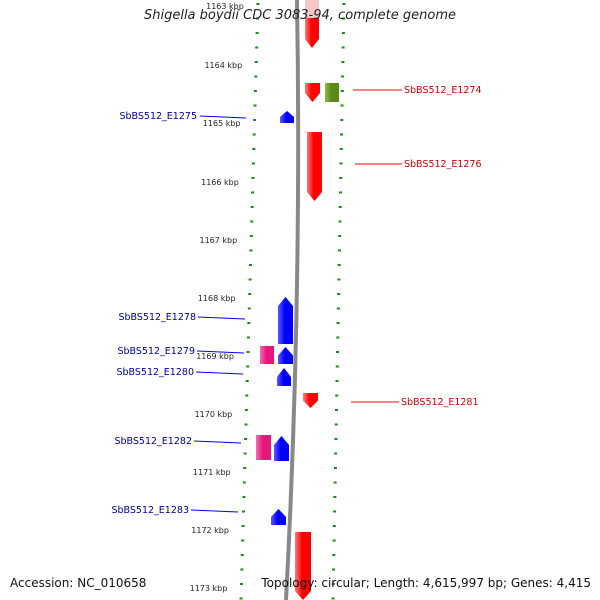 This screenshot has width=600, height=600. I want to click on gene-label-sbbs512_e1278: SbBS512_E1278, so click(157, 317).